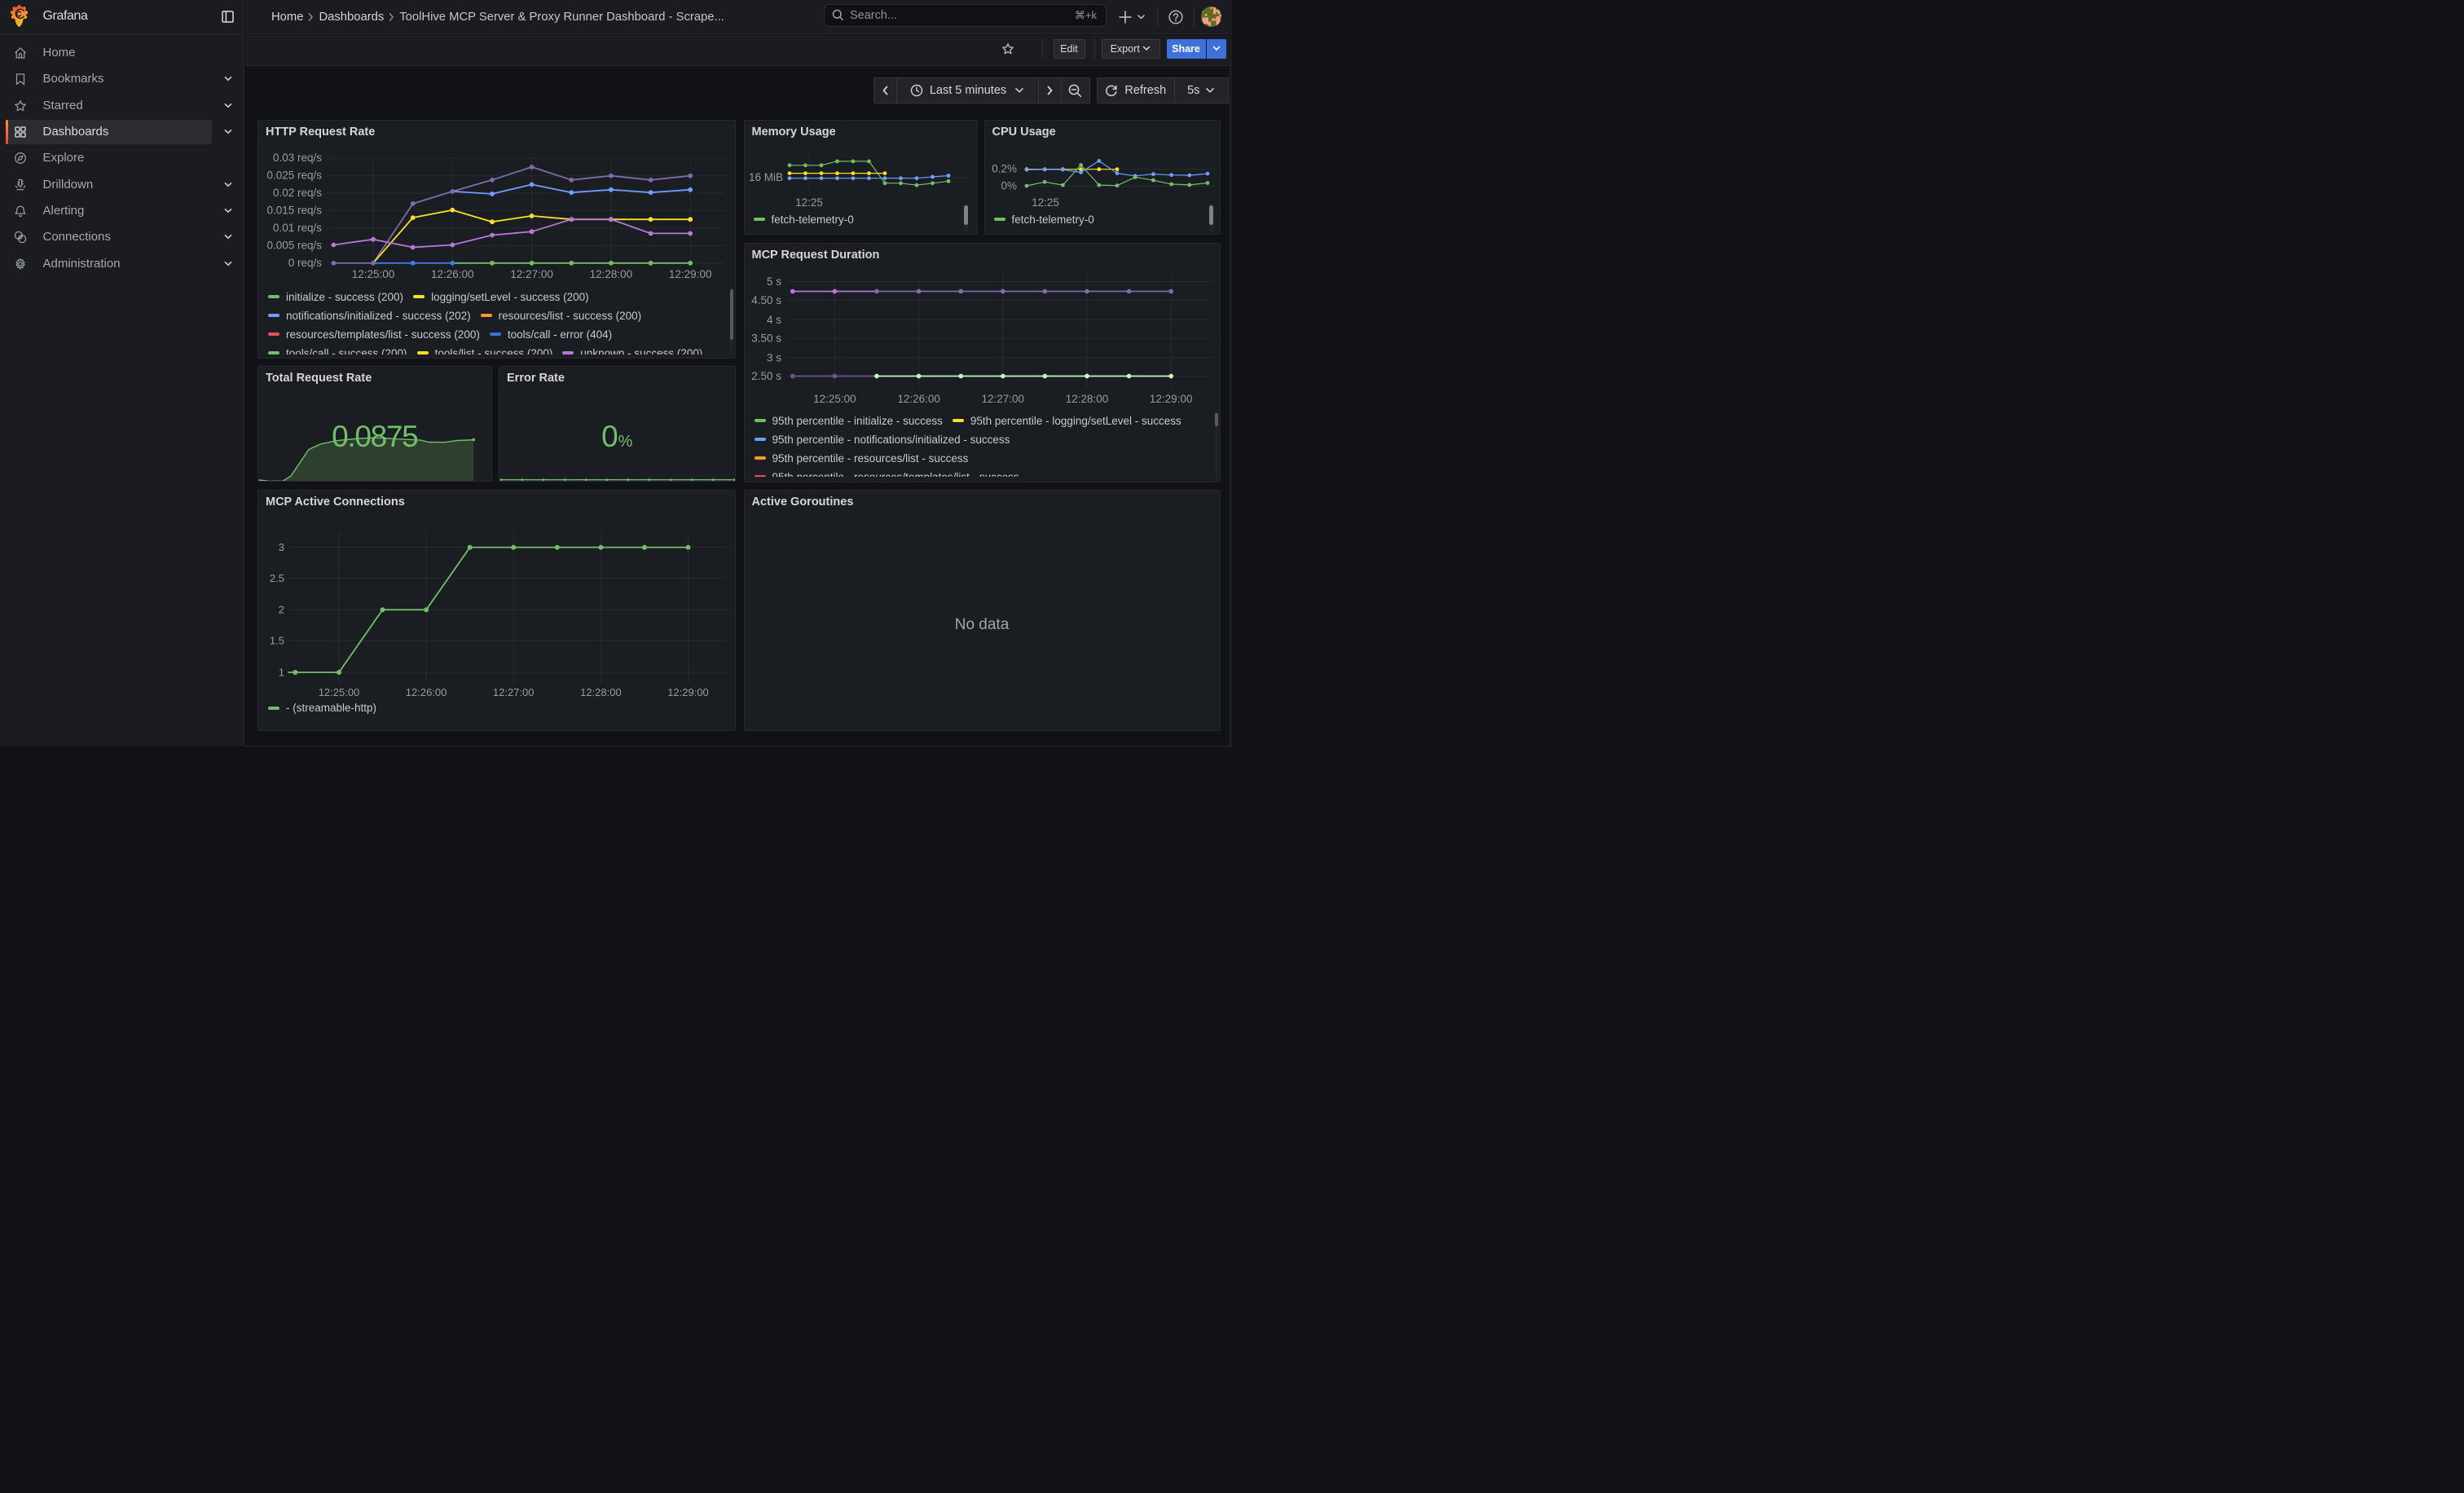 This screenshot has width=2464, height=1493. I want to click on svg-text: 4.50 s, so click(766, 300).